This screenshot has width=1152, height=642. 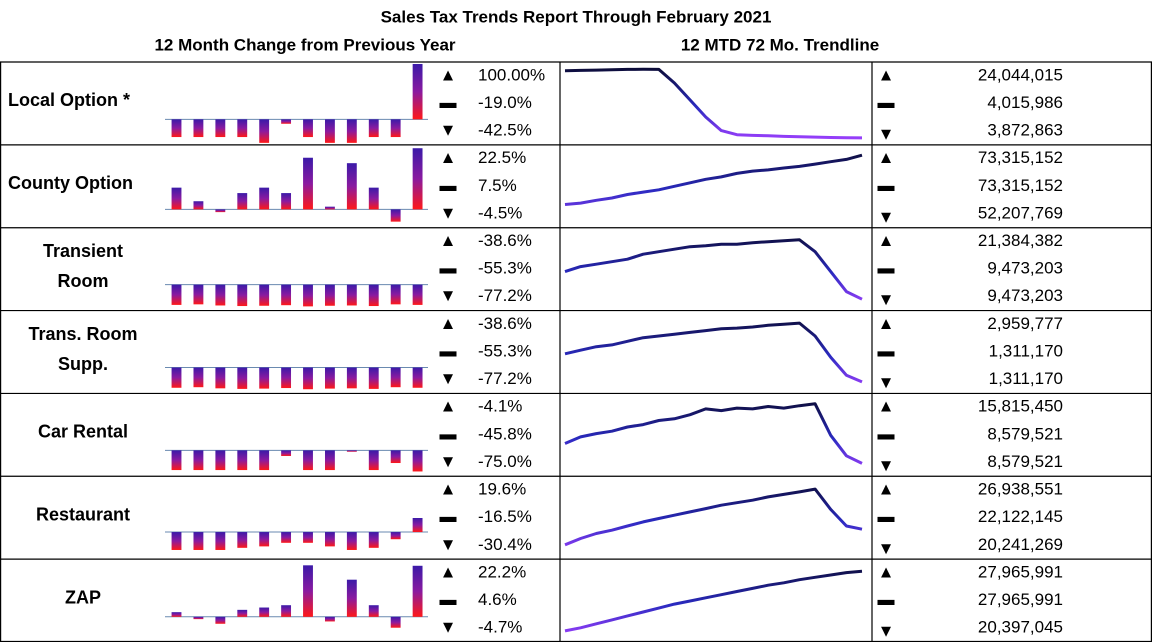 I want to click on pct-label: -75.0%, so click(x=505, y=461).